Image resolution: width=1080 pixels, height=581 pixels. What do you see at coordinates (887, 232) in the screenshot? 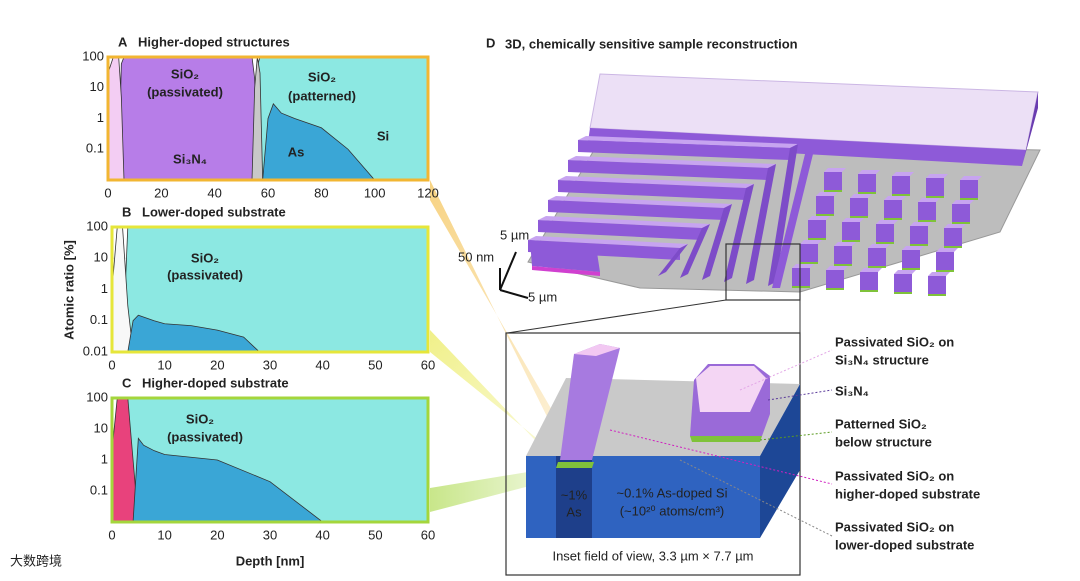
I see `pillars` at bounding box center [887, 232].